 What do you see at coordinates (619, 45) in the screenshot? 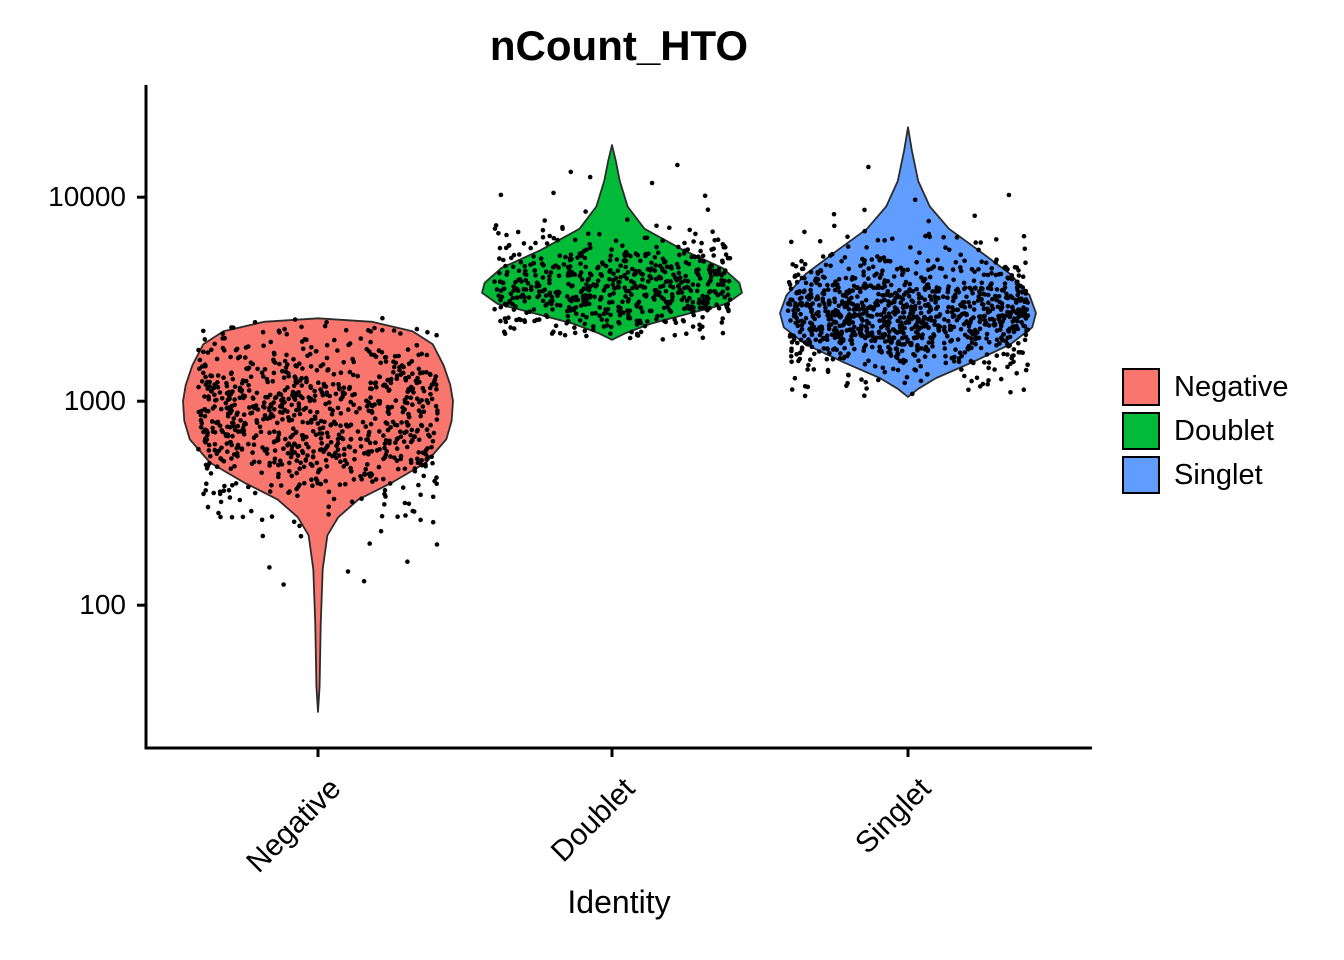
I see `chart-title: nCount_HTO` at bounding box center [619, 45].